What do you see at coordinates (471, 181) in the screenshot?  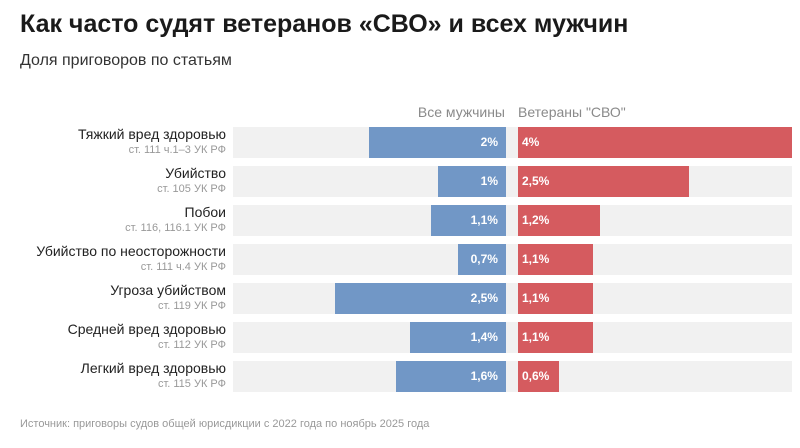 I see `bar-all-men: 1%` at bounding box center [471, 181].